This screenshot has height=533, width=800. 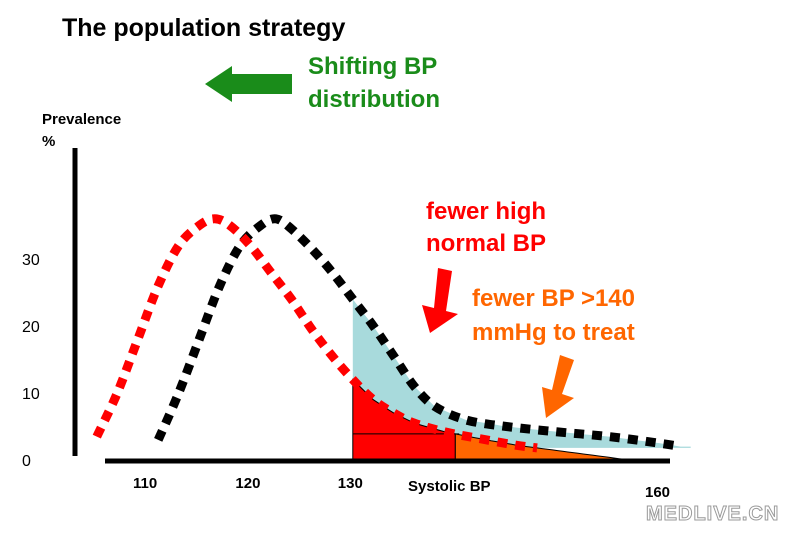 What do you see at coordinates (553, 332) in the screenshot?
I see `treat-label-line2: mmHg to treat` at bounding box center [553, 332].